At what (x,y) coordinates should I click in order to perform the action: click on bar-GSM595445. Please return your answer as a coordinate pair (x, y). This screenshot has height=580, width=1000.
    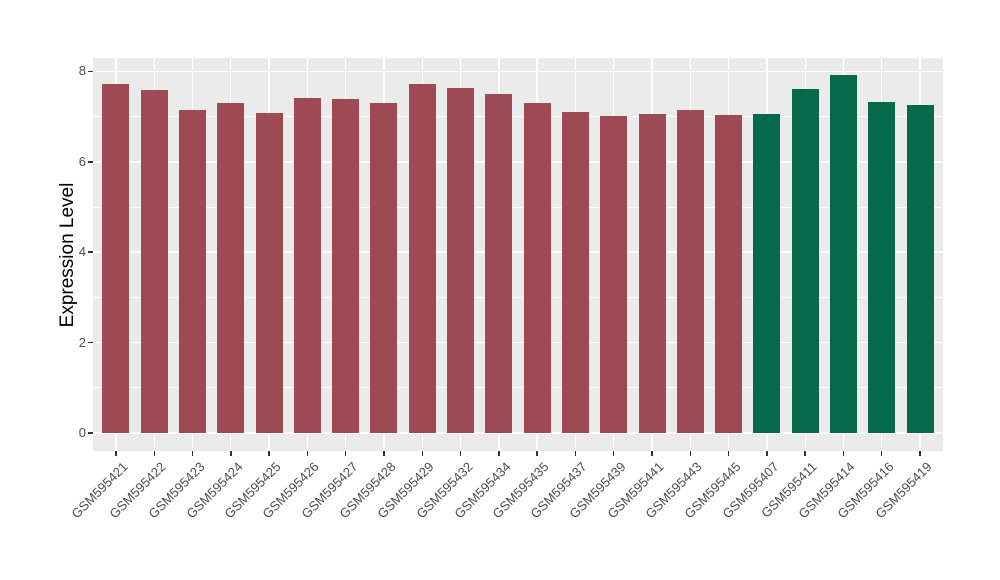
    Looking at the image, I should click on (729, 274).